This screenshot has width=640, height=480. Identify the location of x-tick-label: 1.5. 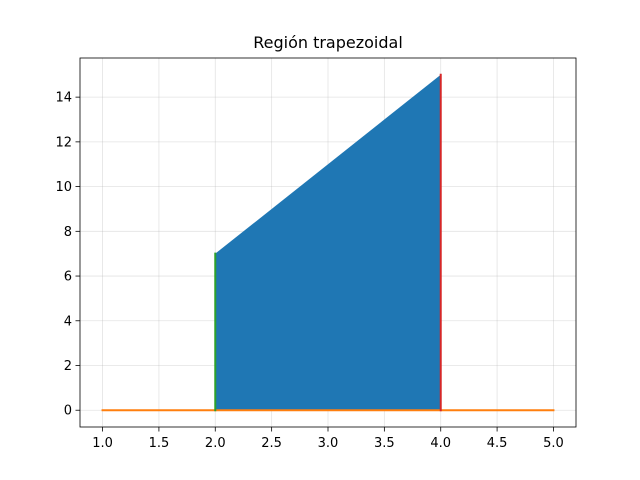
(159, 443).